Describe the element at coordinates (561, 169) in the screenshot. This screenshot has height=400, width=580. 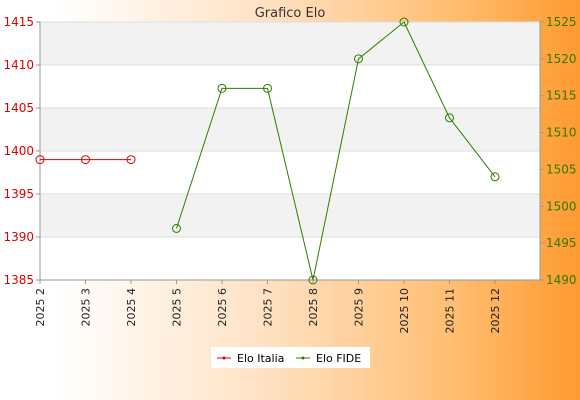
I see `y-right-tick-label: 1505` at that location.